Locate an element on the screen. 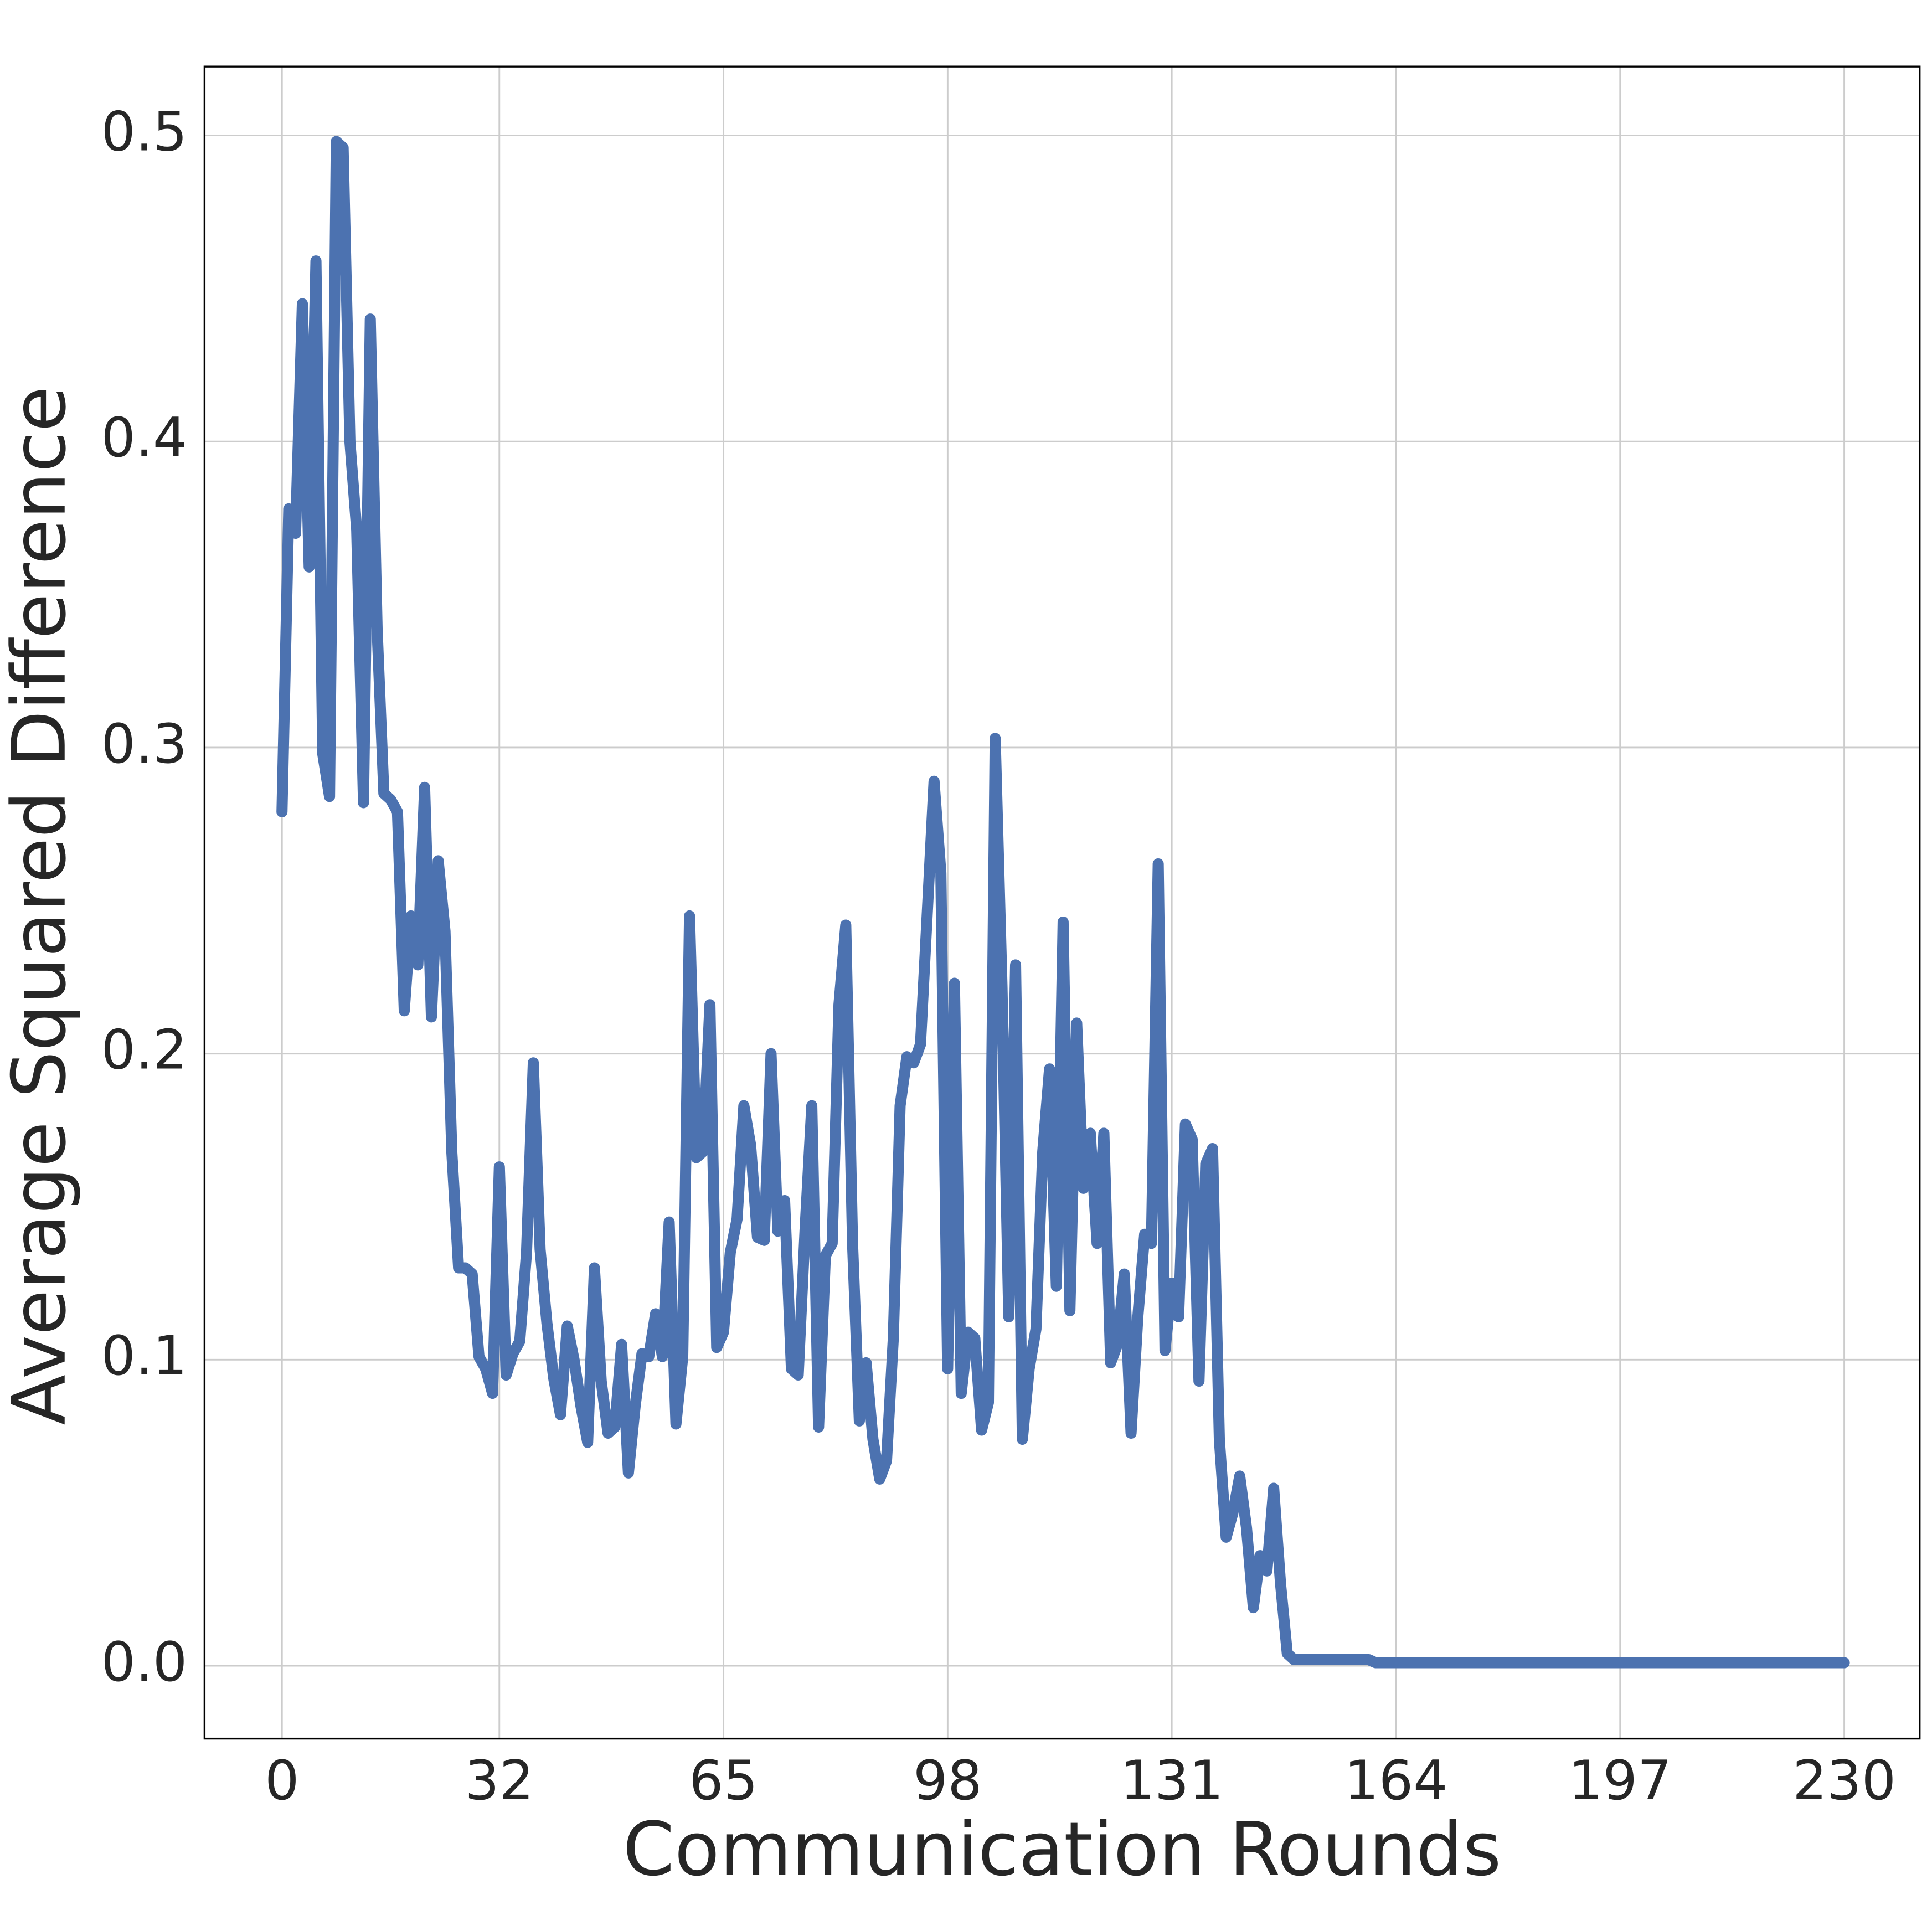  x-tick-label: 32 is located at coordinates (499, 1781).